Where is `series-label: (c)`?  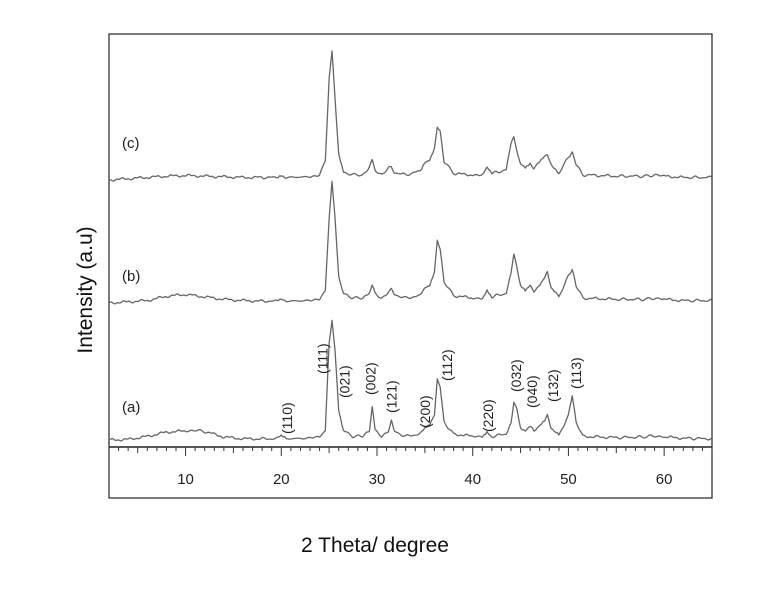
series-label: (c) is located at coordinates (131, 143).